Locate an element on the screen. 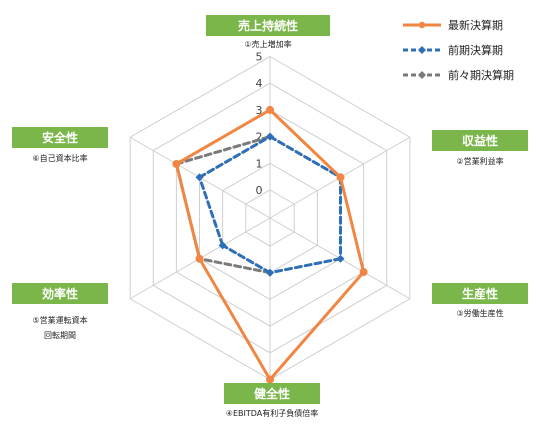 This screenshot has width=540, height=430. legend-swatch-previous is located at coordinates (422, 49).